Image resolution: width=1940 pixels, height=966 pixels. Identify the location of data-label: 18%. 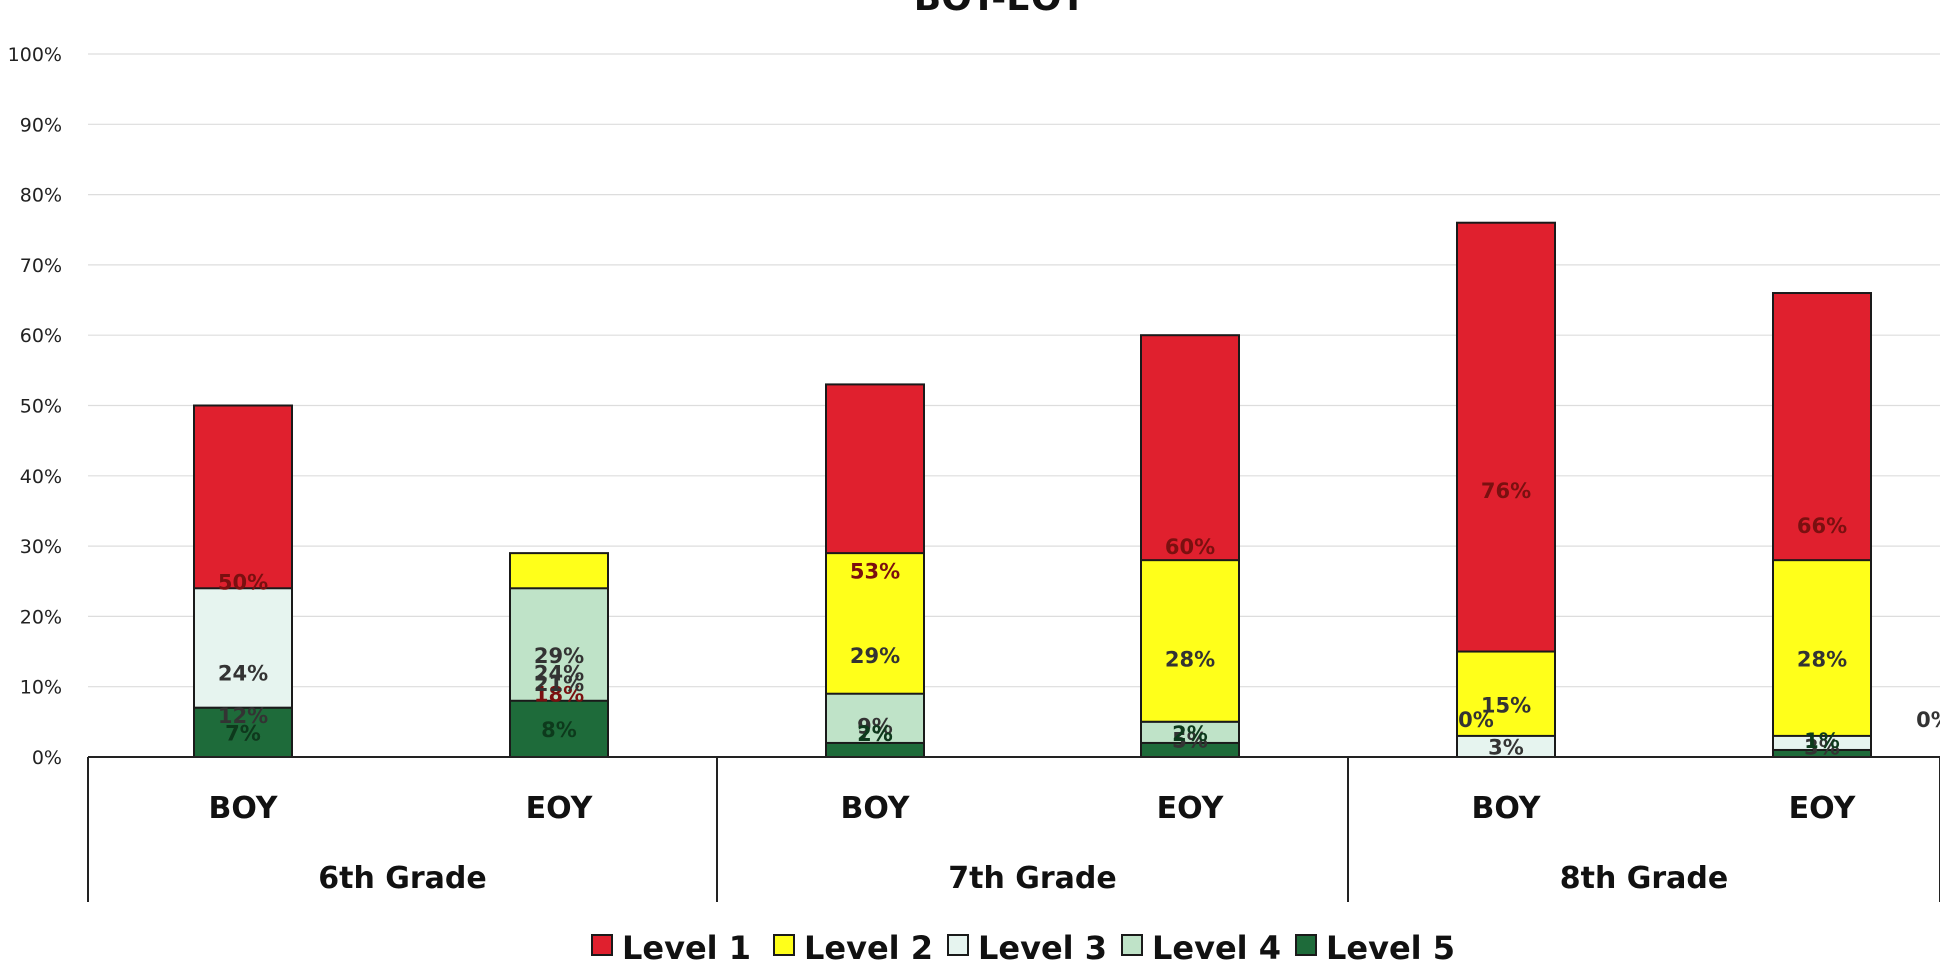
(559, 695).